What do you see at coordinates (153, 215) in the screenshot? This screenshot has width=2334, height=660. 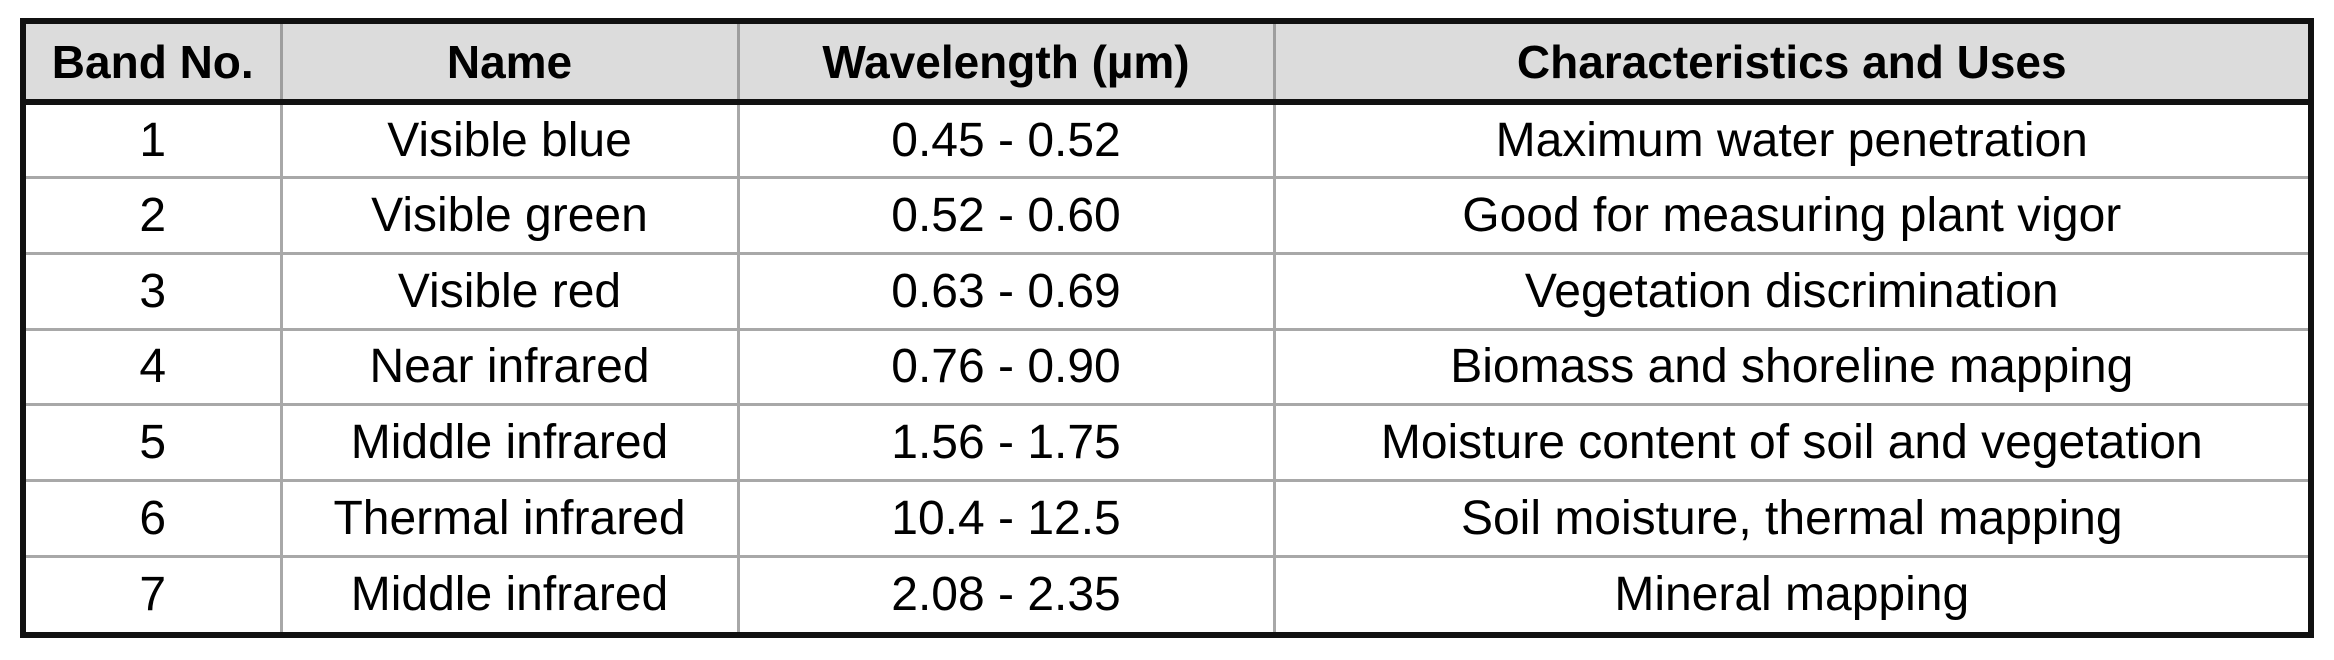 I see `band-number-cell: 2` at bounding box center [153, 215].